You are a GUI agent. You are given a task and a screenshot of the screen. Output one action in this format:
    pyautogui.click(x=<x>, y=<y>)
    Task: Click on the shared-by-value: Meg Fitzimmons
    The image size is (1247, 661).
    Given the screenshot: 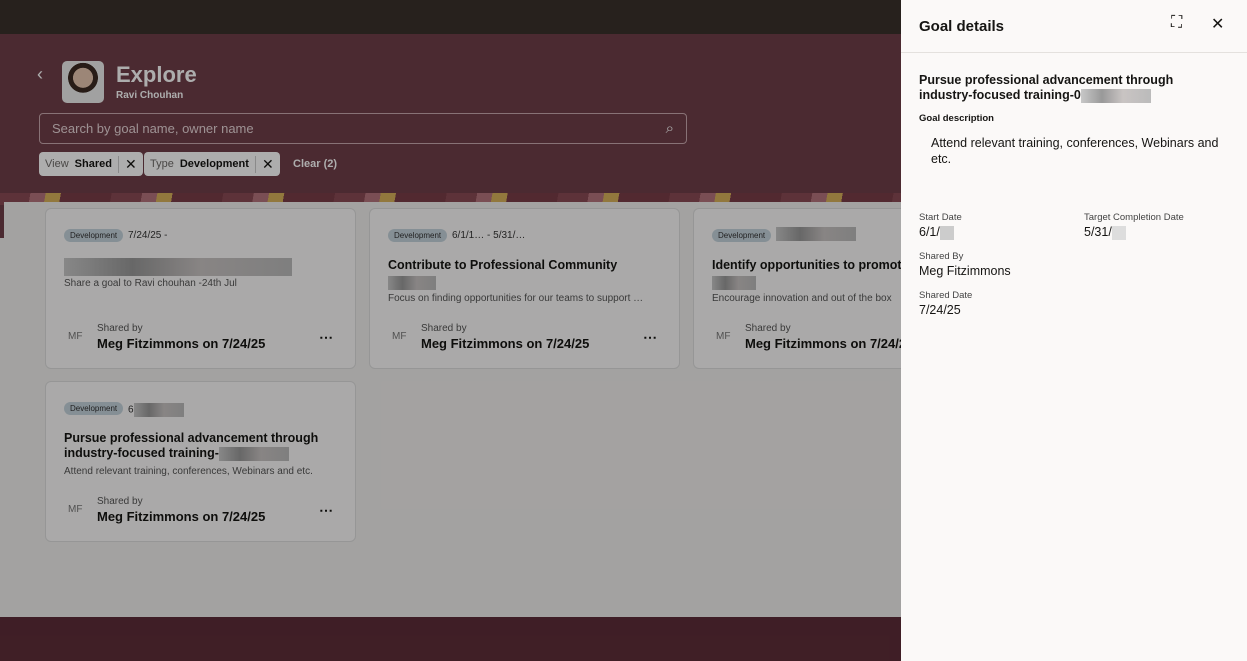 What is the action you would take?
    pyautogui.click(x=965, y=271)
    